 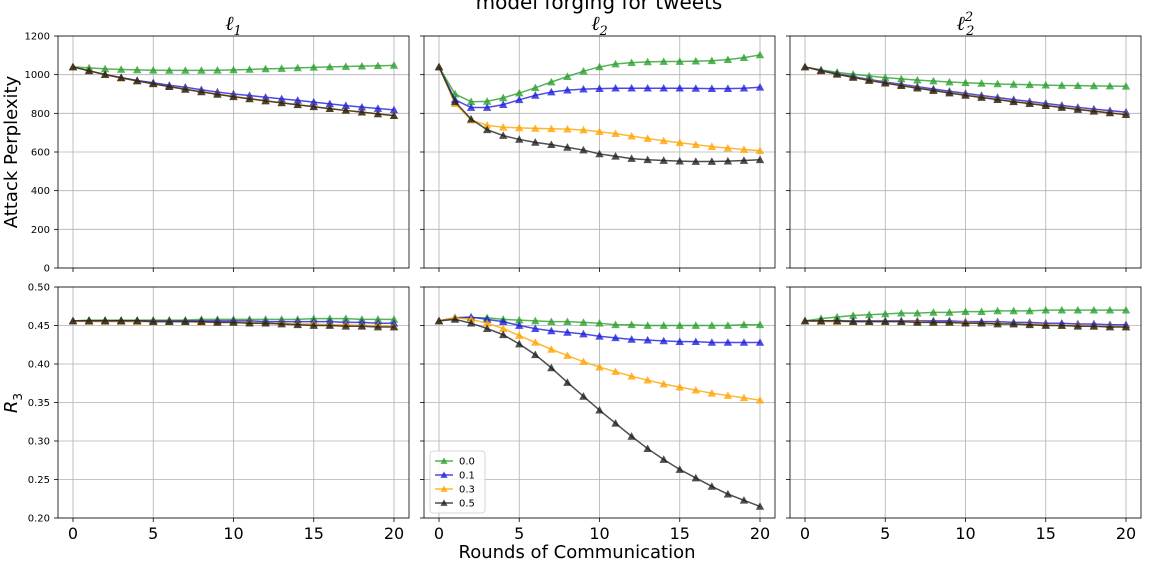 I want to click on panel-title-base: ℓ, so click(x=595, y=23).